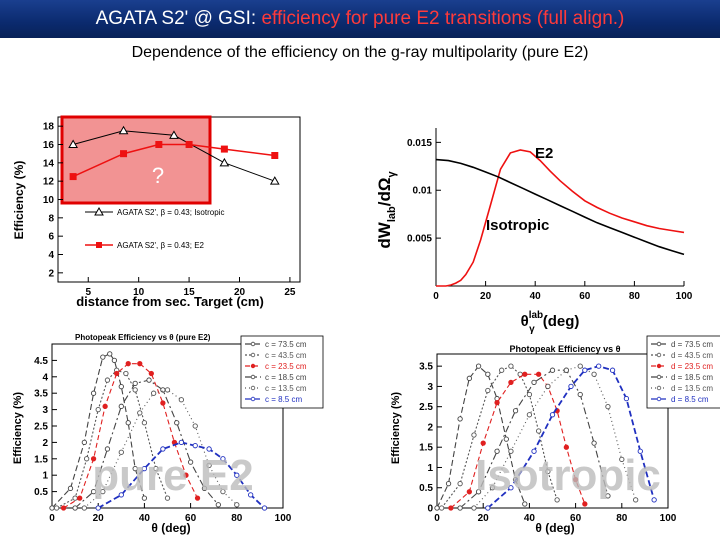 The width and height of the screenshot is (720, 540). Describe the element at coordinates (253, 388) in the screenshot. I see `legend-marker-c-13-5-cm` at that location.